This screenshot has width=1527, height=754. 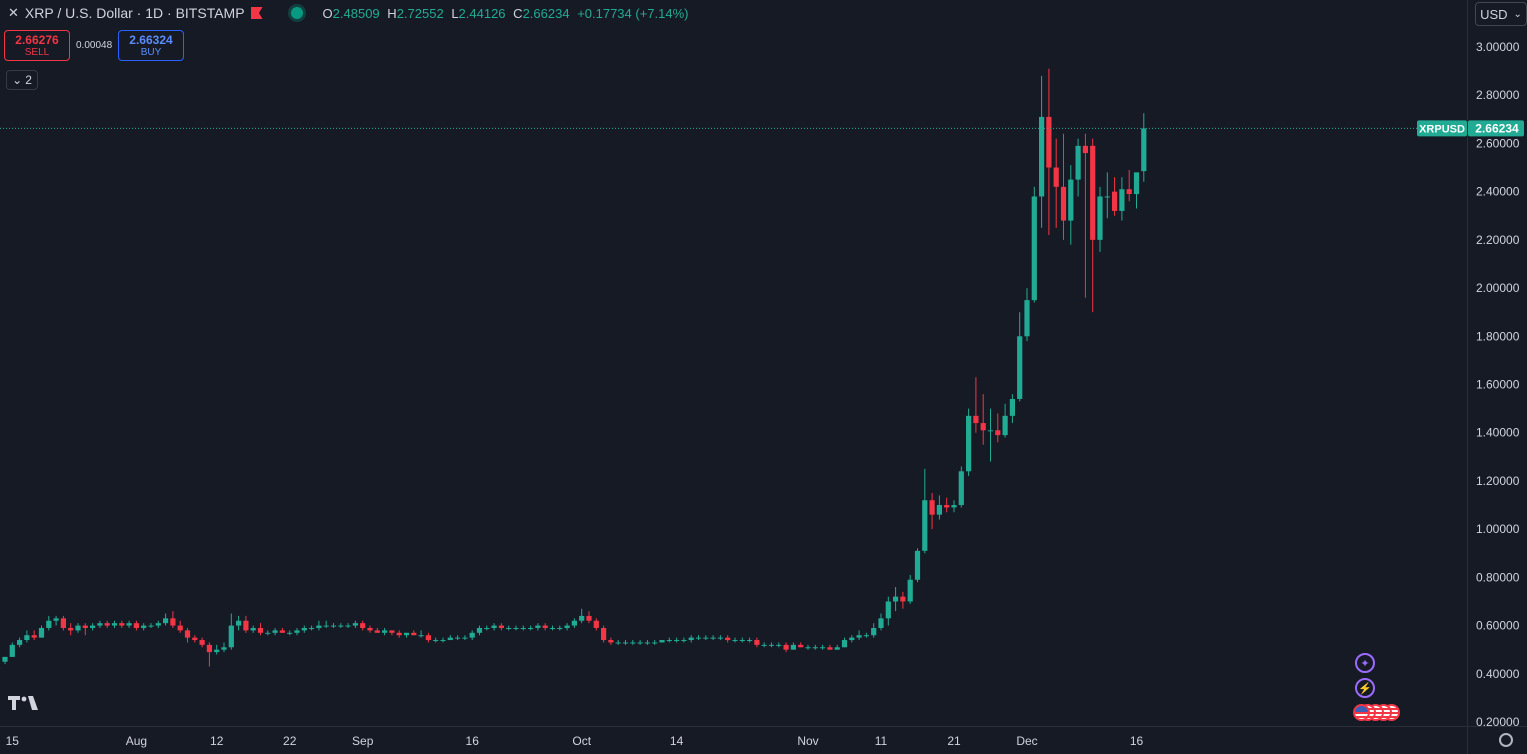 What do you see at coordinates (1365, 663) in the screenshot?
I see `sparkle-event-icon: ✦` at bounding box center [1365, 663].